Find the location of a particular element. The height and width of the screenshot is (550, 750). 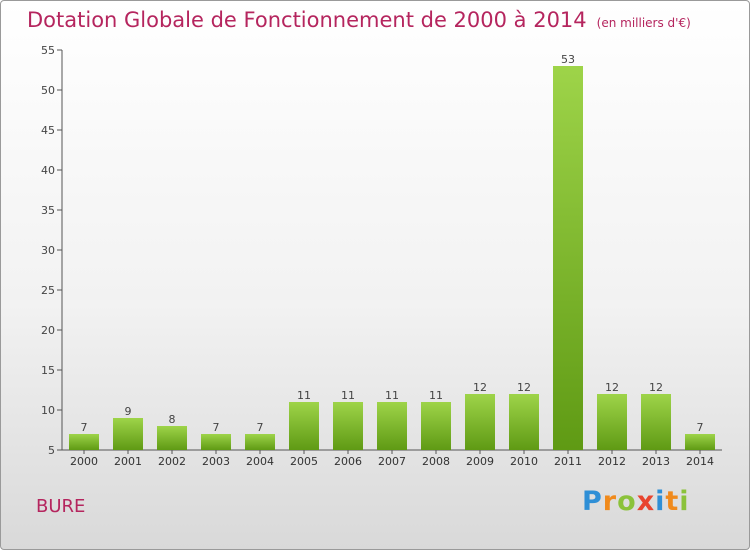

x-tick-label: 2007 is located at coordinates (392, 461).